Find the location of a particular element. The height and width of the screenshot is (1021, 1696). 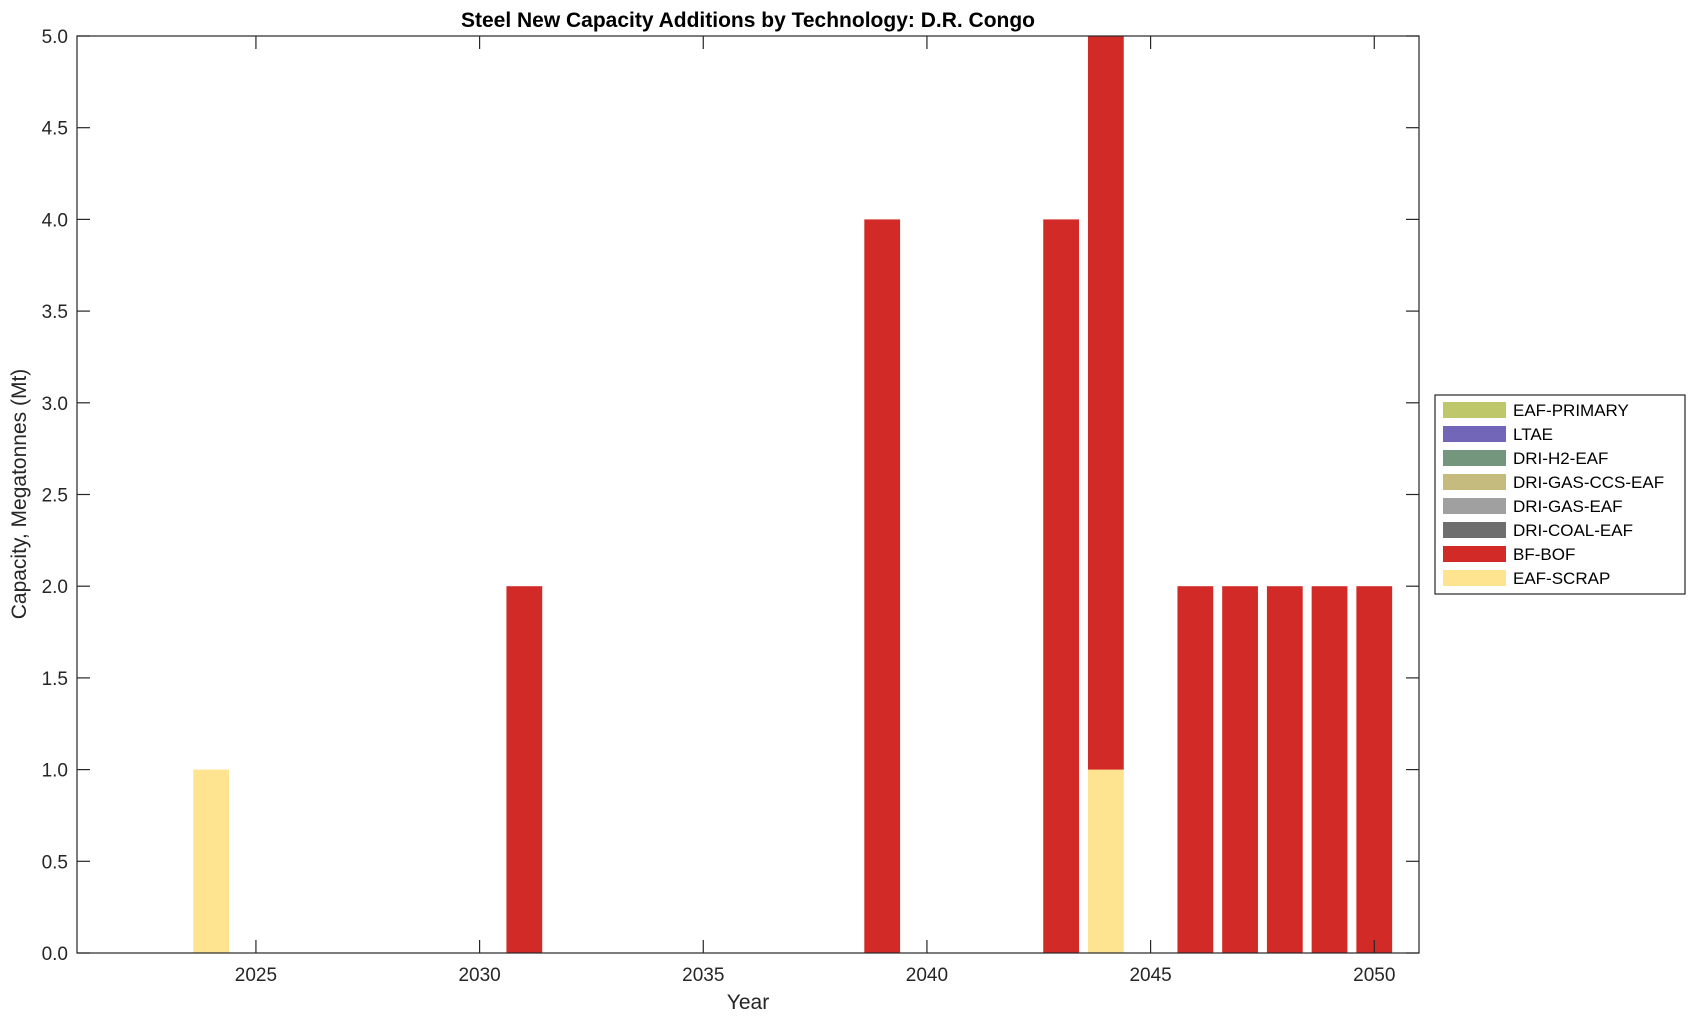

legend-label: EAF-SCRAP is located at coordinates (1561, 578).